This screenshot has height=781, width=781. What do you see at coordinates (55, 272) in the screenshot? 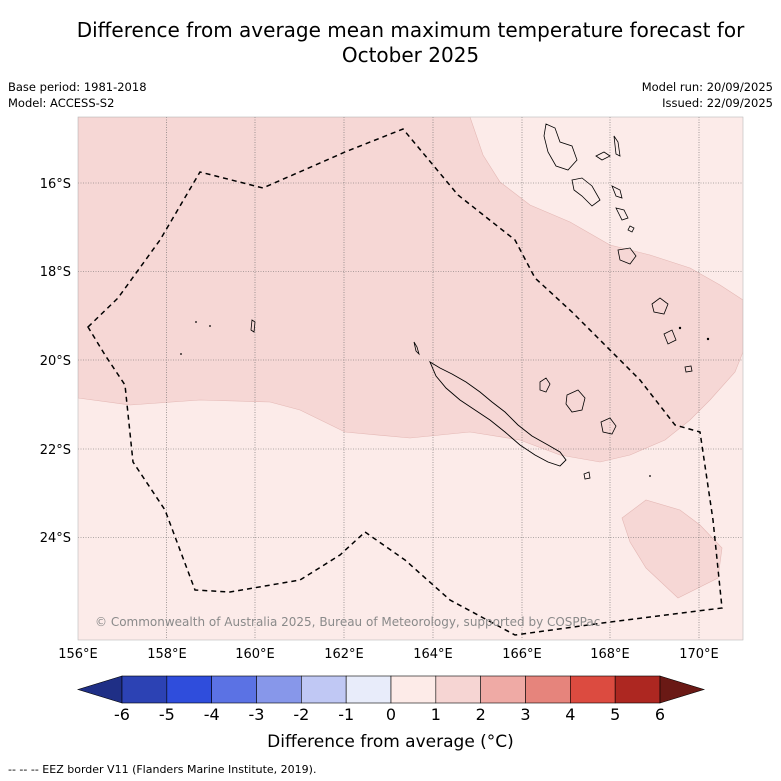
I see `lat-label: 18°S` at bounding box center [55, 272].